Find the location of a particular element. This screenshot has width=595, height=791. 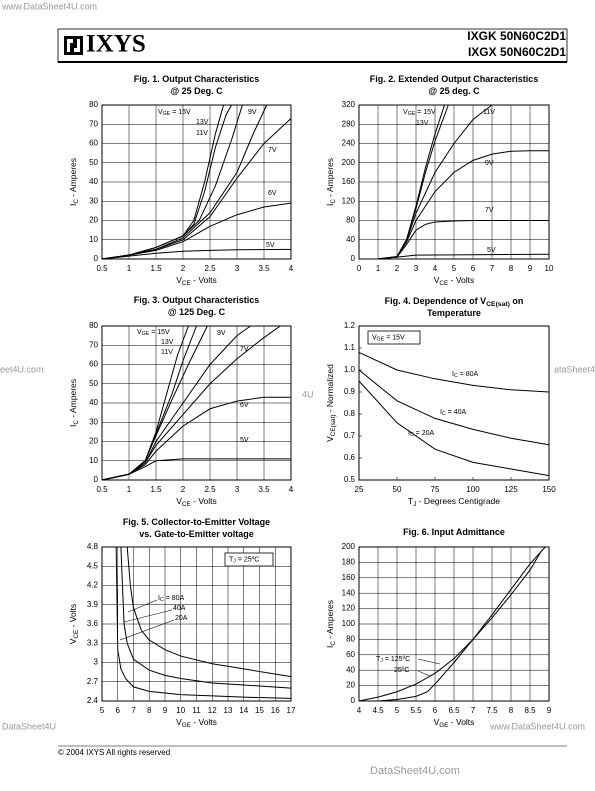

watermark: eet4U.com is located at coordinates (22, 369).